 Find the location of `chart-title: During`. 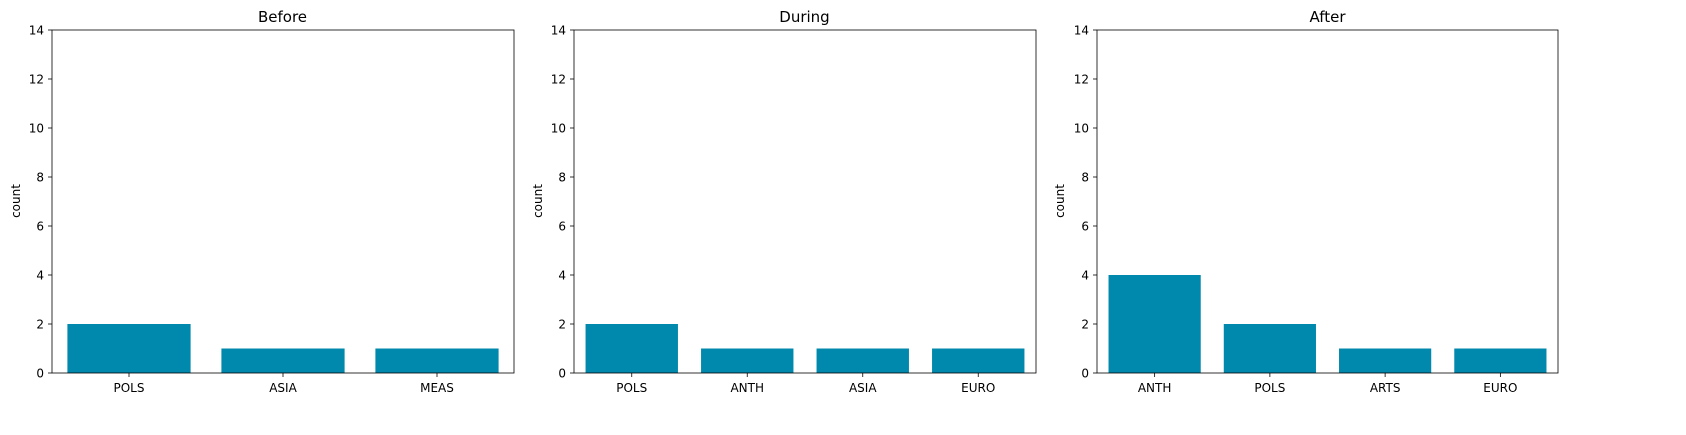

chart-title: During is located at coordinates (804, 17).